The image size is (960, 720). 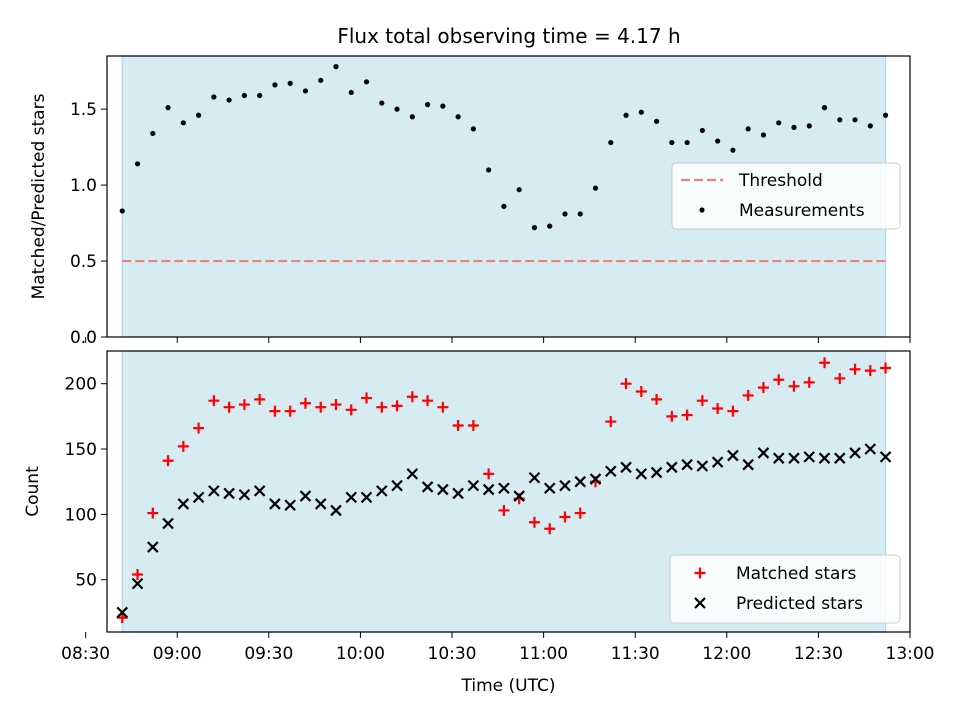 I want to click on x-tick-label: 08:30, so click(x=85, y=654).